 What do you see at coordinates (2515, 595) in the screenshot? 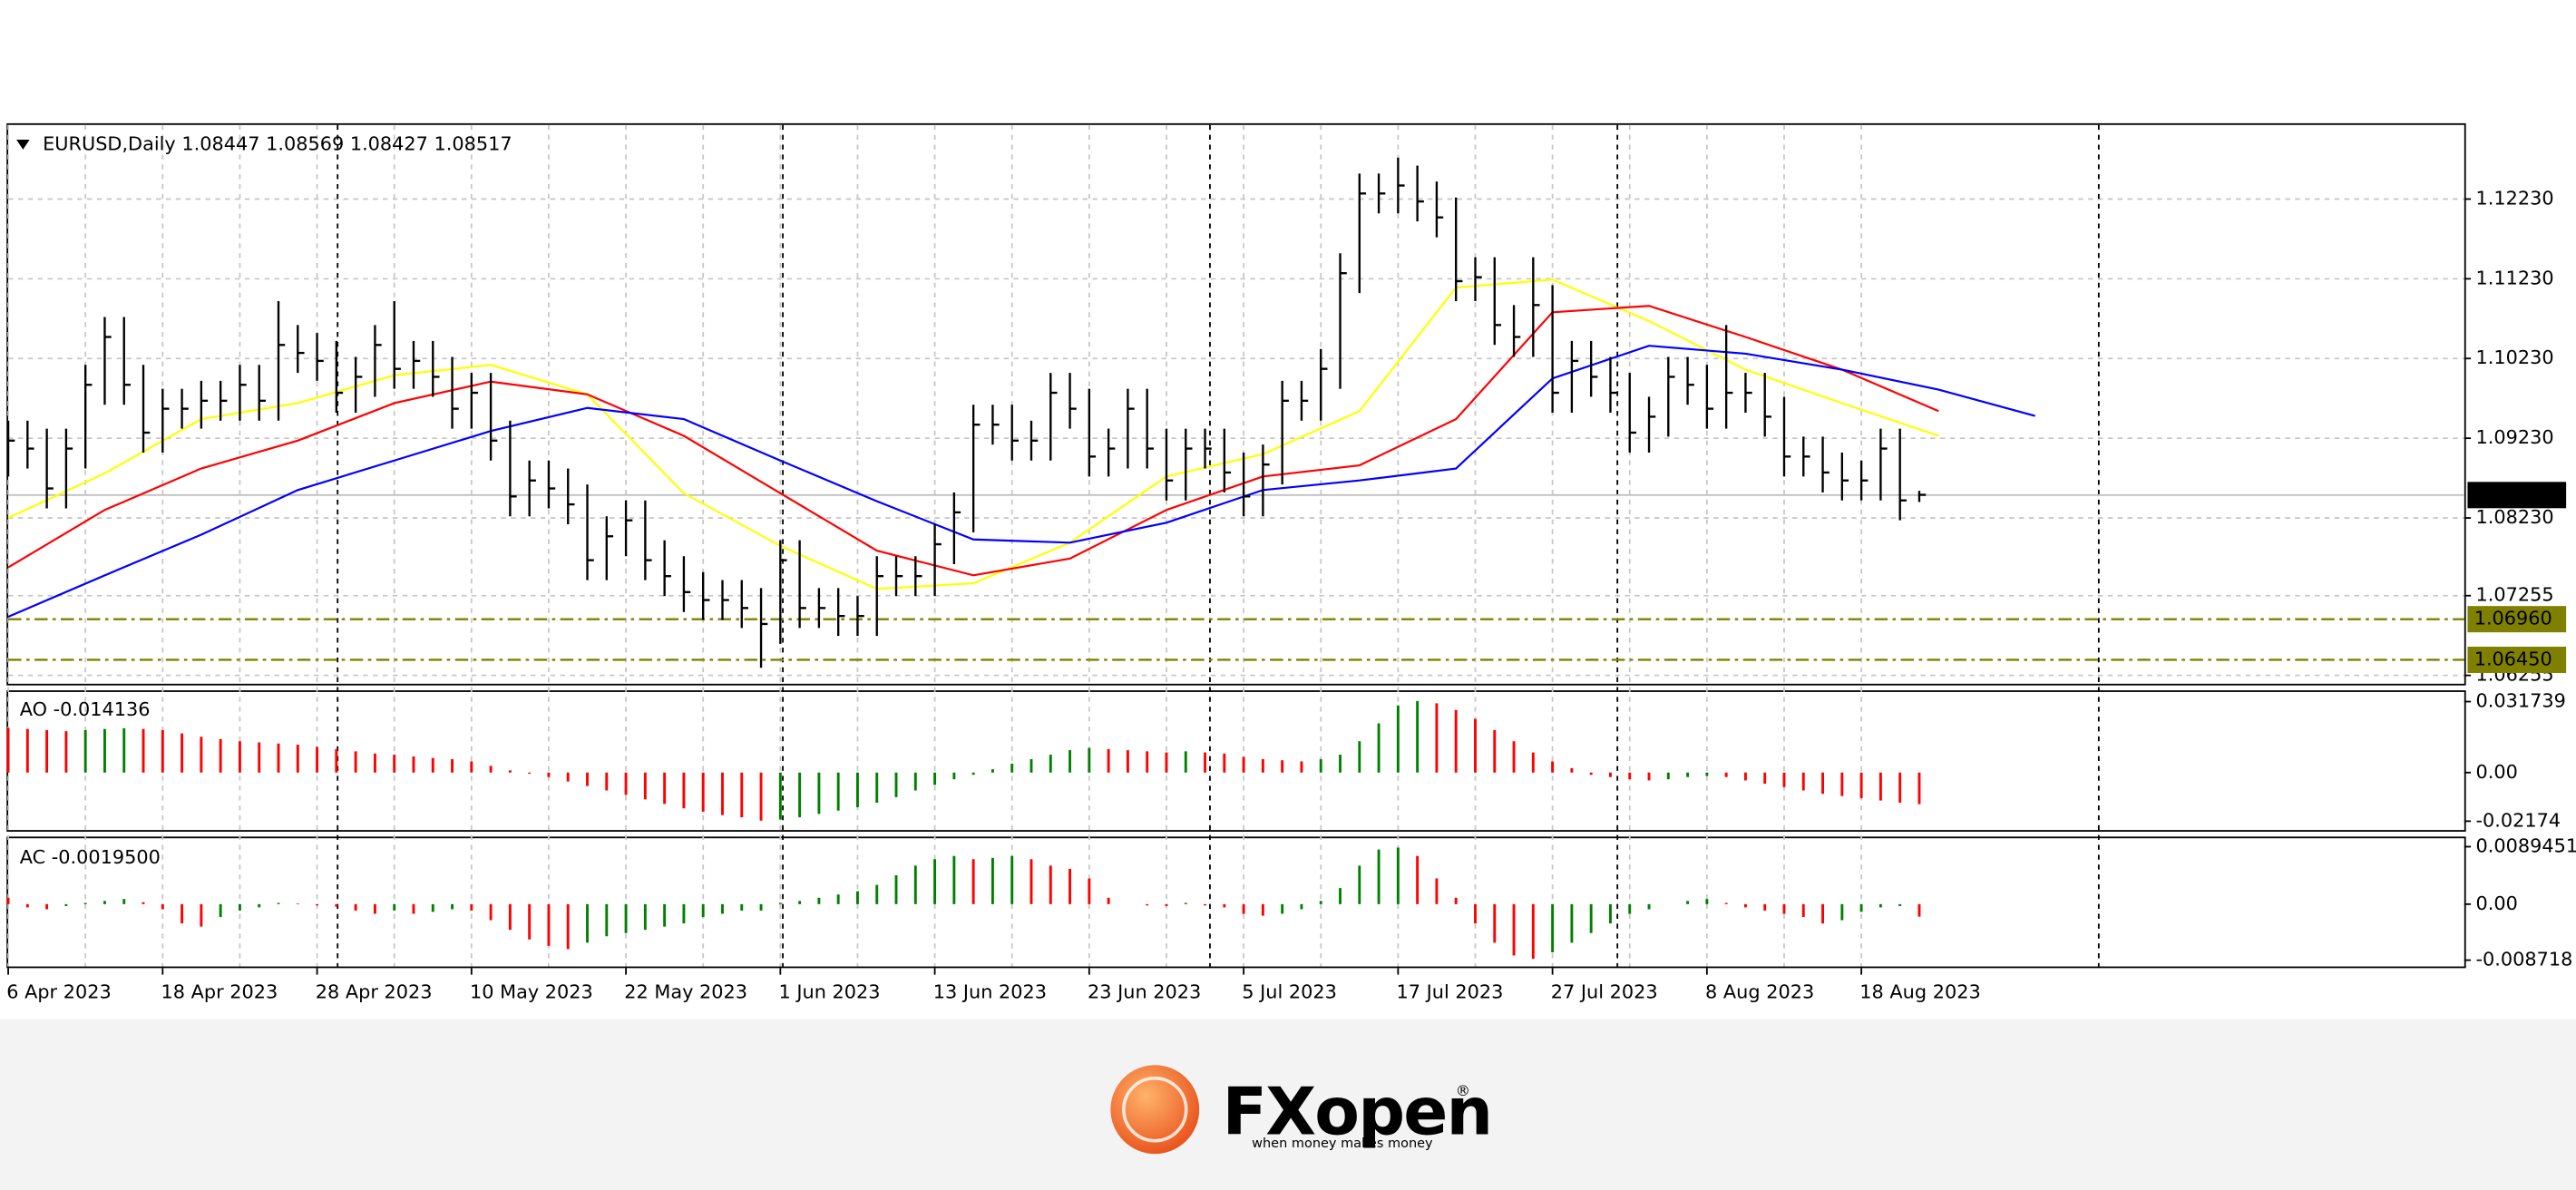
I see `y-tick-label: 1.07255` at bounding box center [2515, 595].